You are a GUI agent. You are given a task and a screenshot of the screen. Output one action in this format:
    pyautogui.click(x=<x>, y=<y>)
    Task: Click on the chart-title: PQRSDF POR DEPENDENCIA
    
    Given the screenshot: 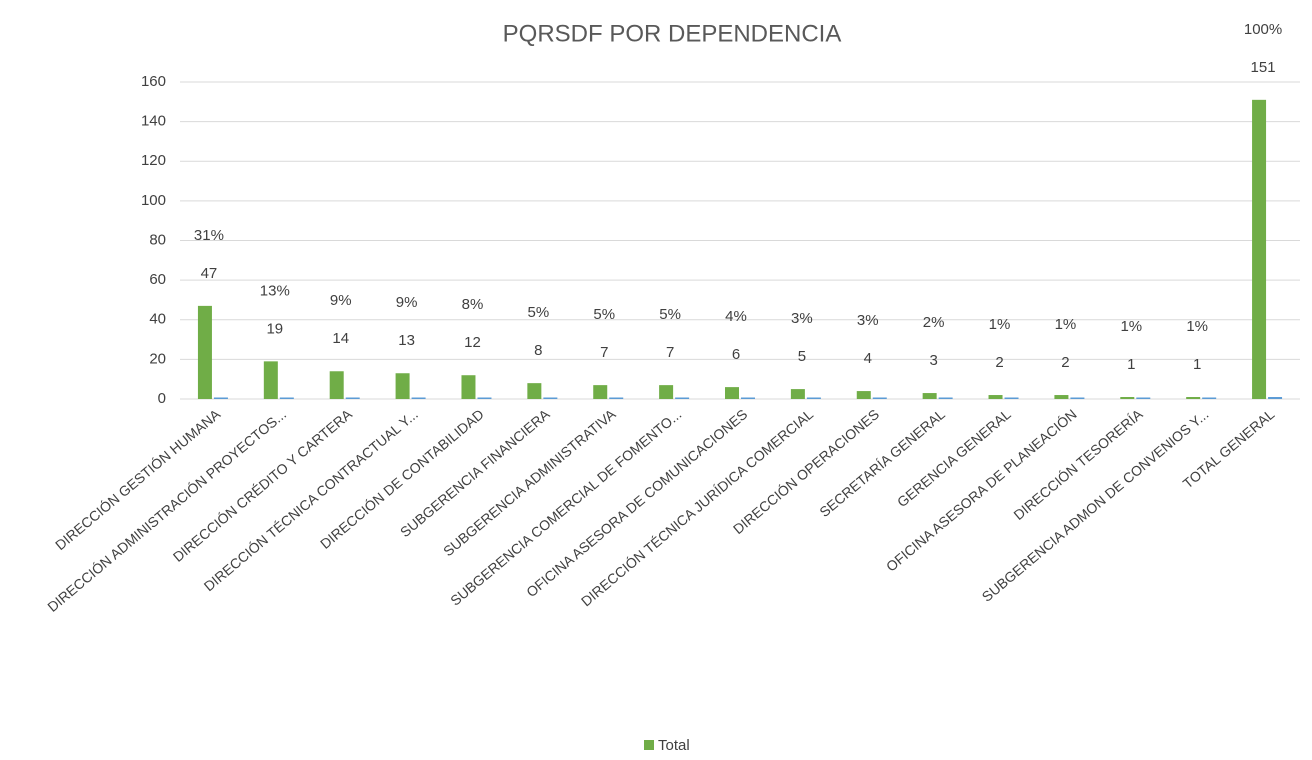 What is the action you would take?
    pyautogui.click(x=672, y=33)
    